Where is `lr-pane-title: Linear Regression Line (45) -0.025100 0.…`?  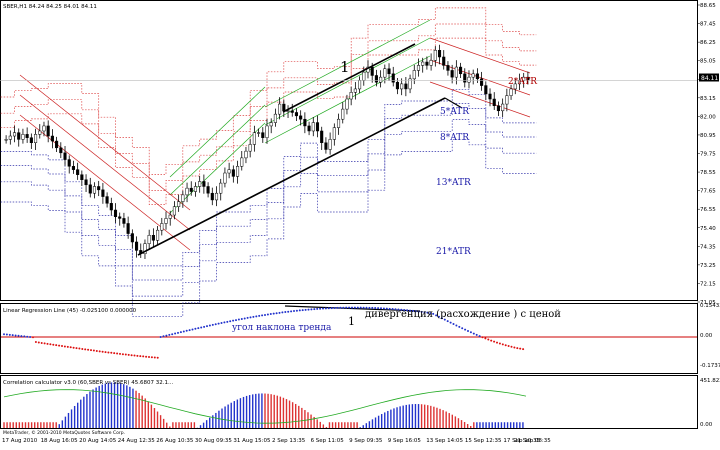
lr-pane-title: Linear Regression Line (45) -0.025100 0.… is located at coordinates (70, 311).